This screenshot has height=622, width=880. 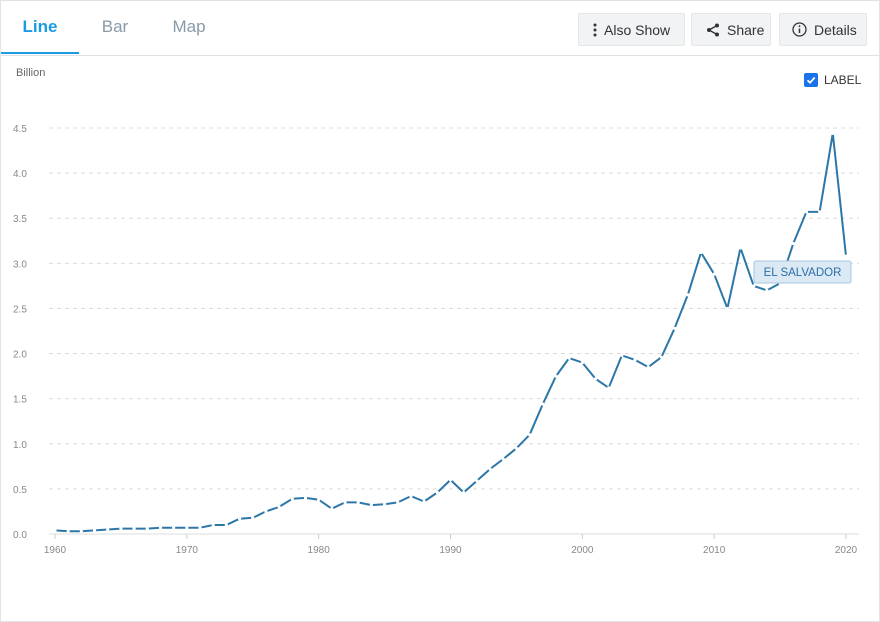 I want to click on vertical-dots-icon, so click(x=595, y=29).